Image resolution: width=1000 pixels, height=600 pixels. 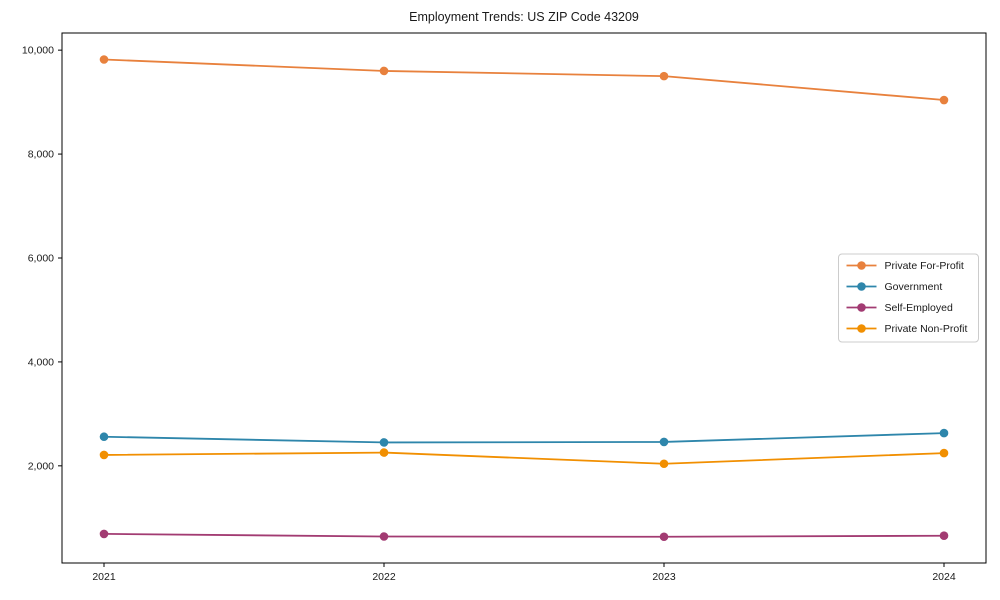 What do you see at coordinates (384, 442) in the screenshot?
I see `data-point-government-2022` at bounding box center [384, 442].